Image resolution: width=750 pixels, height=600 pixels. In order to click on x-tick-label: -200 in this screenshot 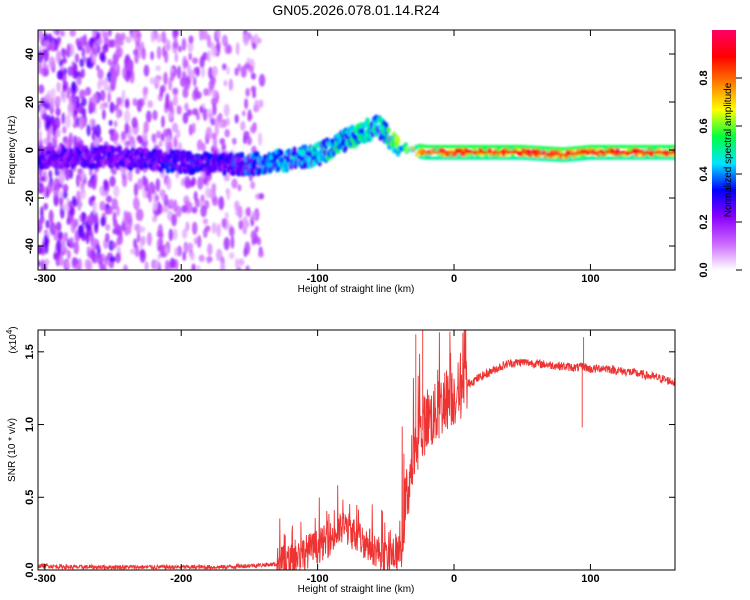, I will do `click(181, 279)`.